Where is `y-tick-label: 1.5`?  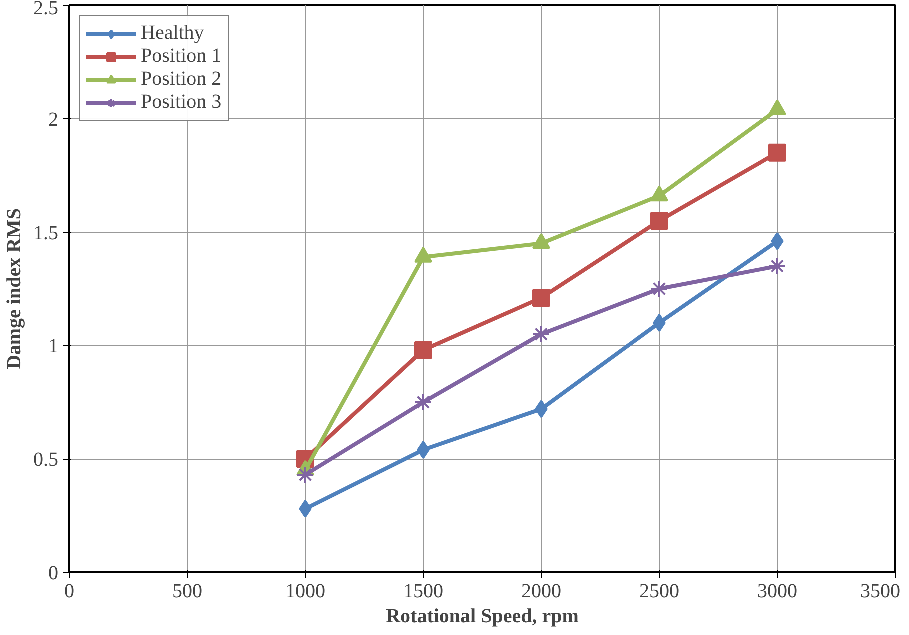 y-tick-label: 1.5 is located at coordinates (46, 233).